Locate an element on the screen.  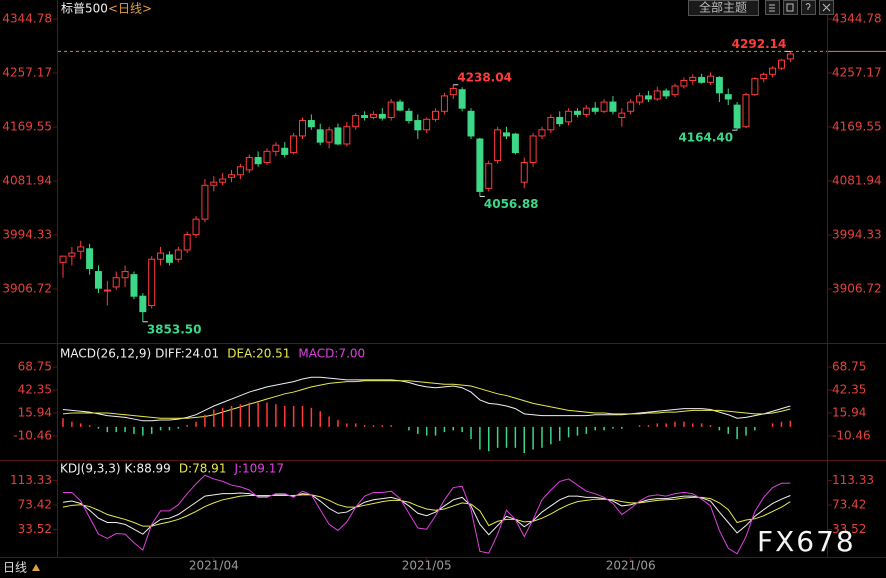
y-tick-label: 73.42 is located at coordinates (35, 505).